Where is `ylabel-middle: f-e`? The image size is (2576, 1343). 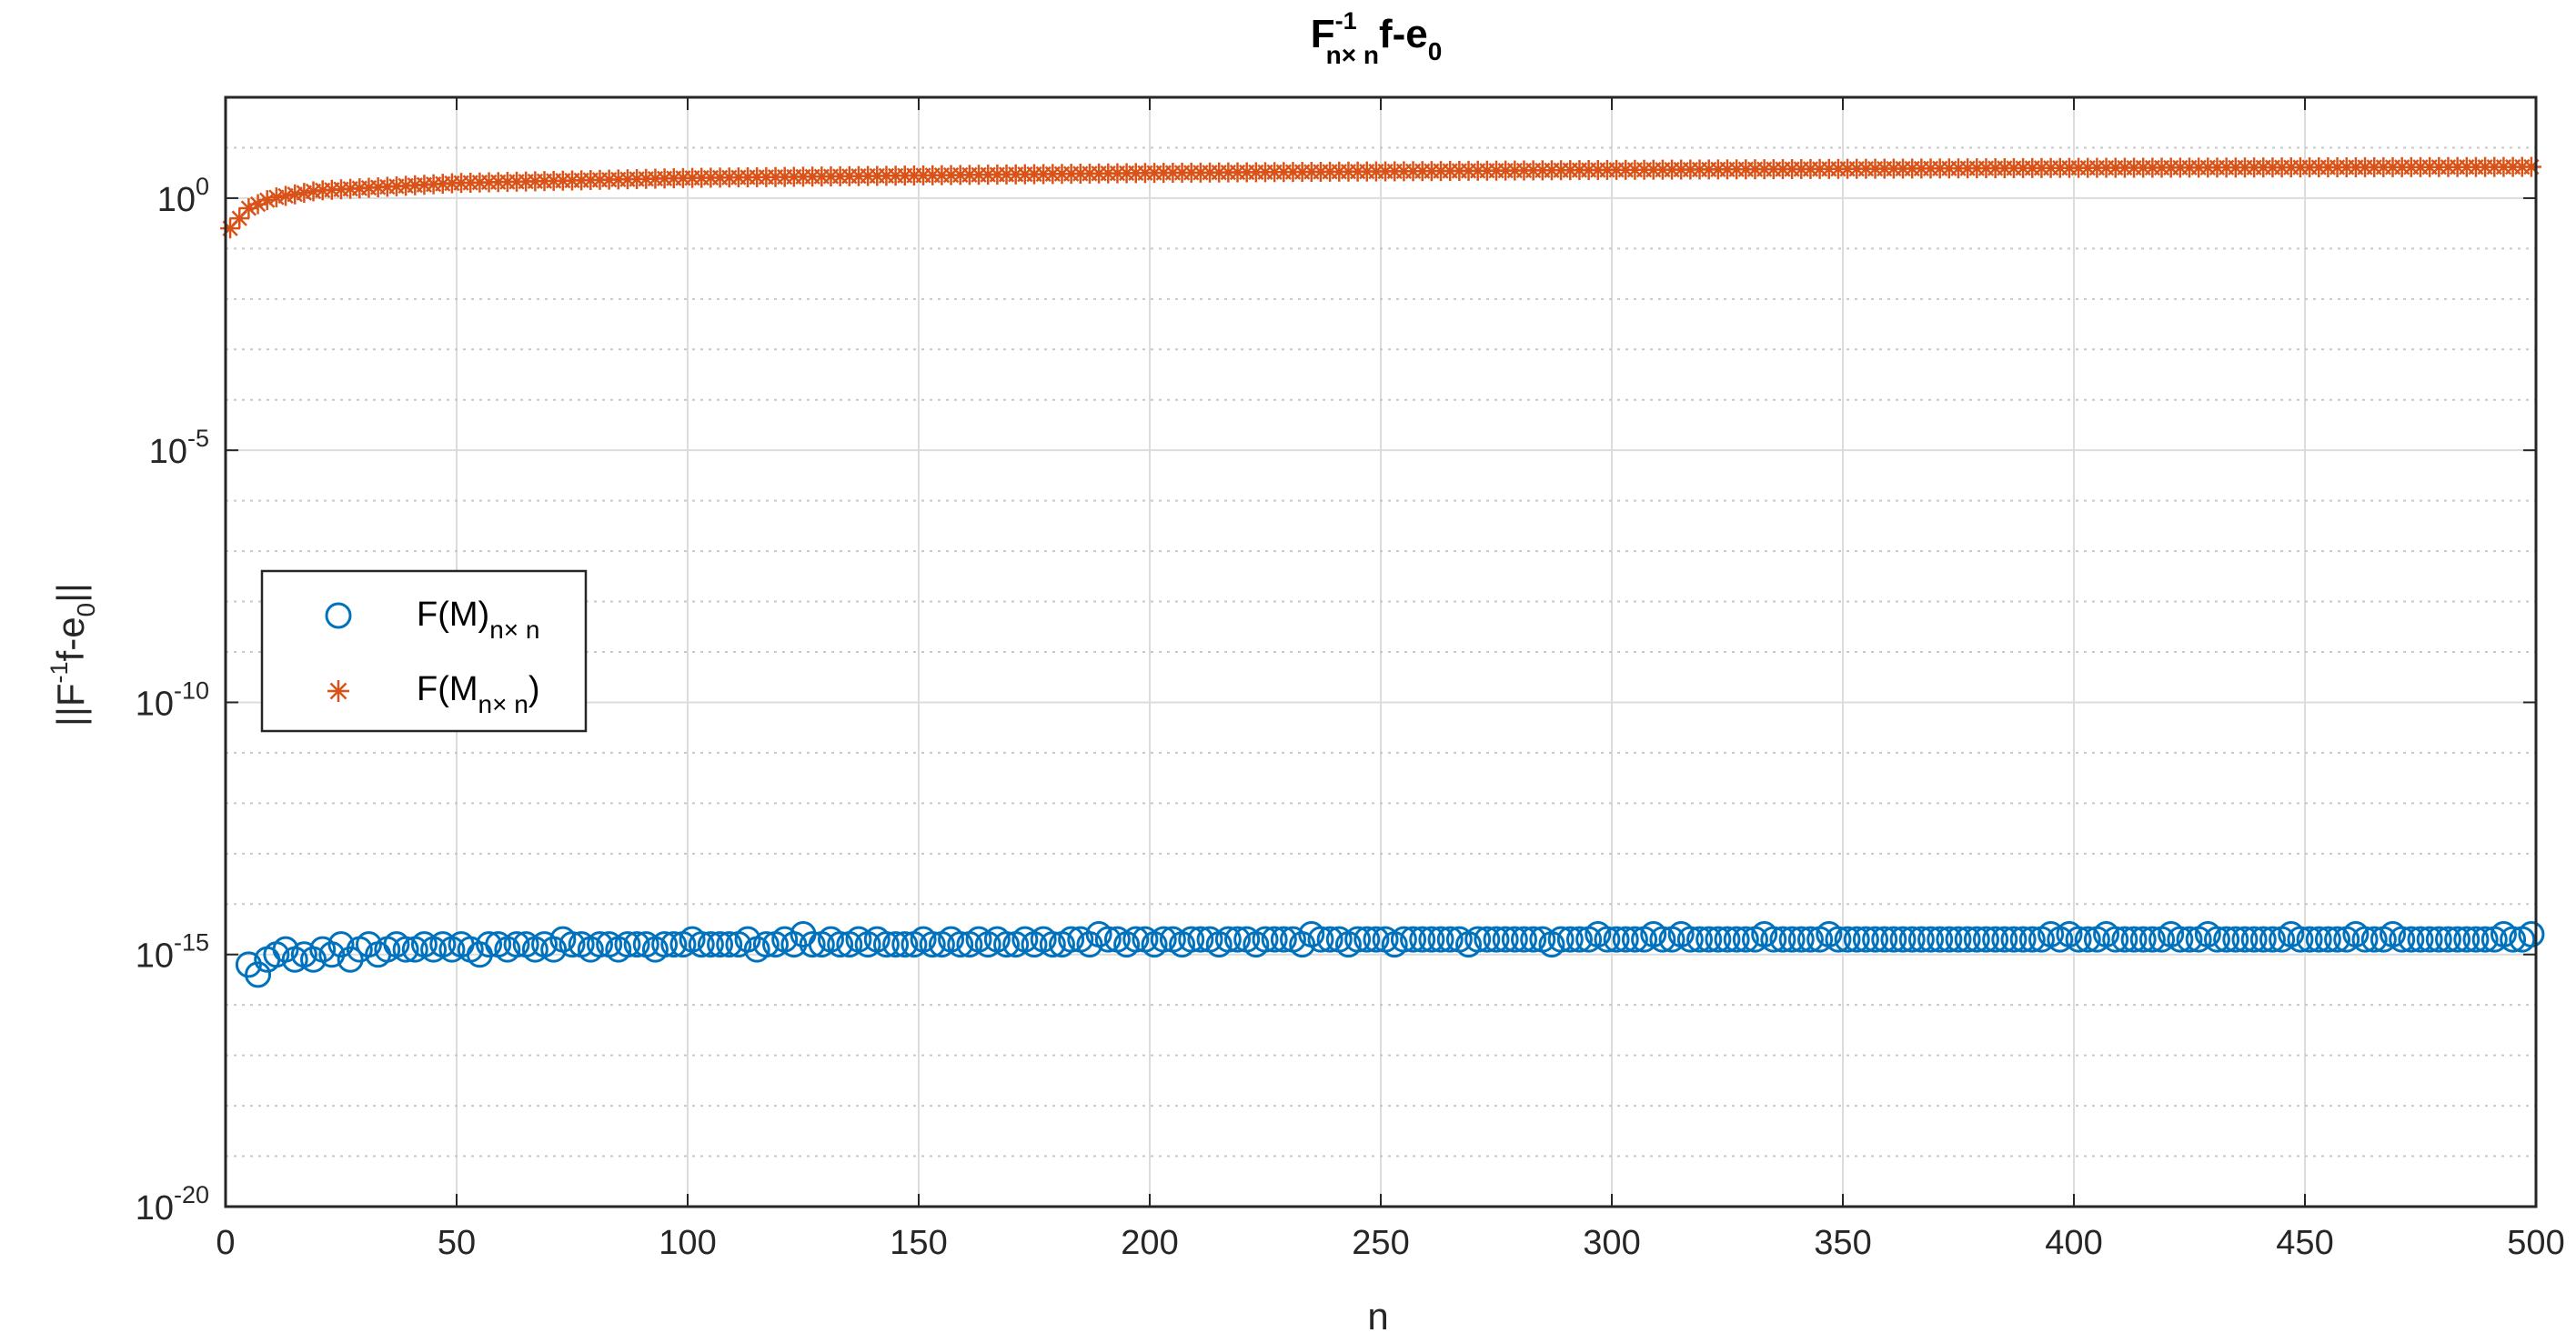 ylabel-middle: f-e is located at coordinates (70, 639).